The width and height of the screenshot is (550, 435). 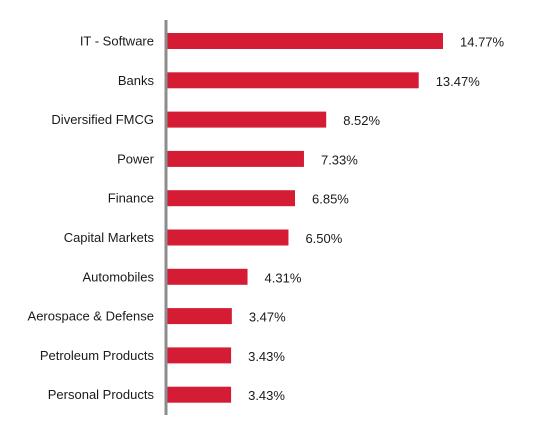 I want to click on category-label: Personal Products, so click(x=101, y=394).